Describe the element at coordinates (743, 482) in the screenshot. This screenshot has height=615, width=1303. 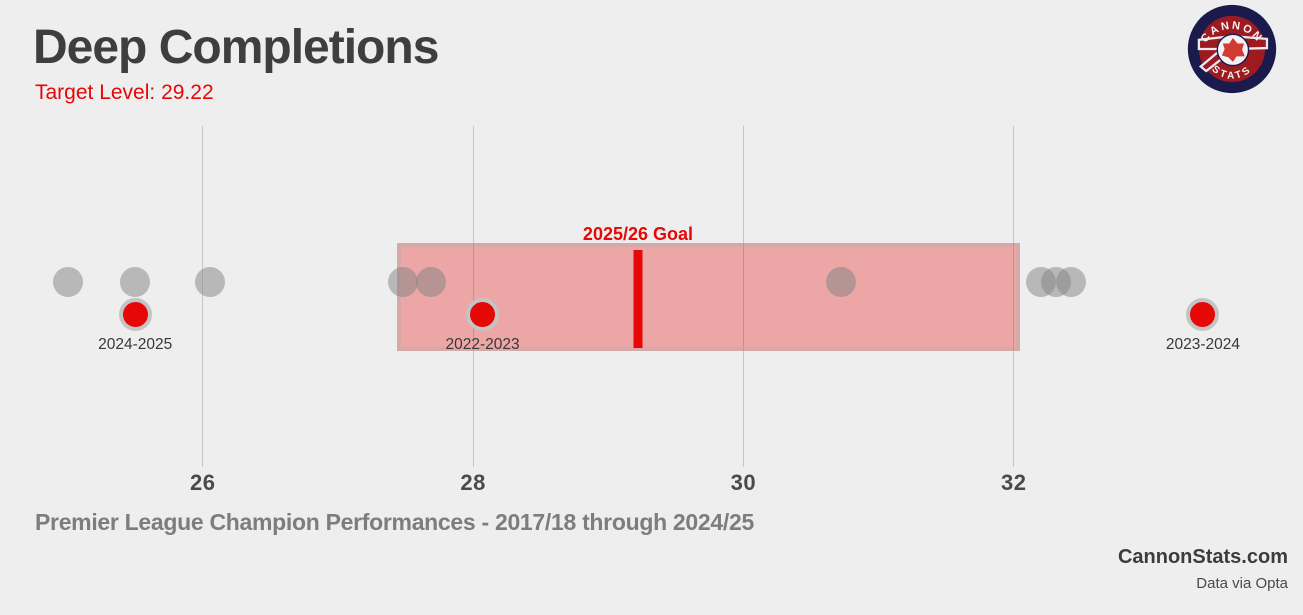
I see `x-tick-label: 30` at that location.